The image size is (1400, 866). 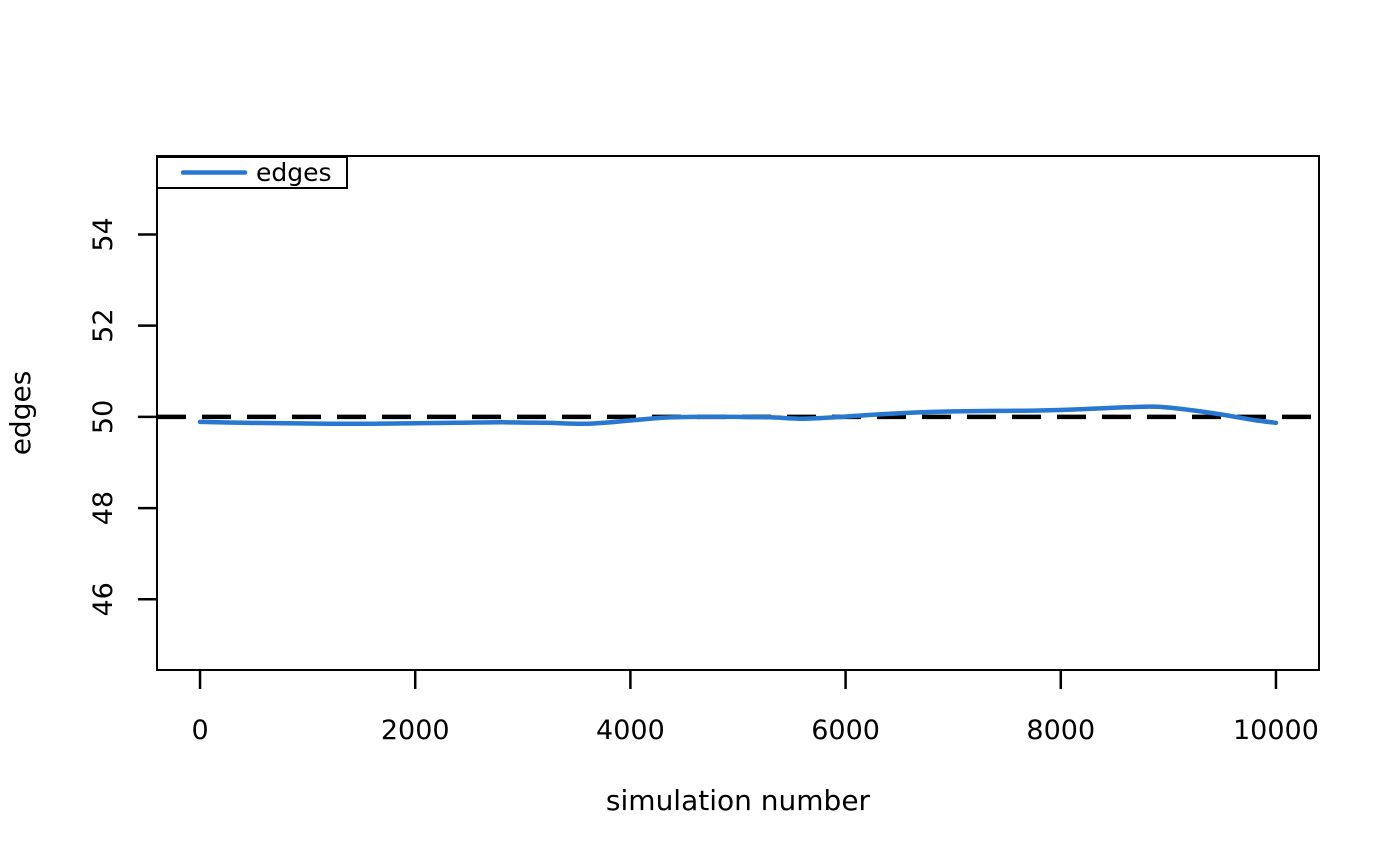 I want to click on y-tick-label: 48, so click(x=103, y=508).